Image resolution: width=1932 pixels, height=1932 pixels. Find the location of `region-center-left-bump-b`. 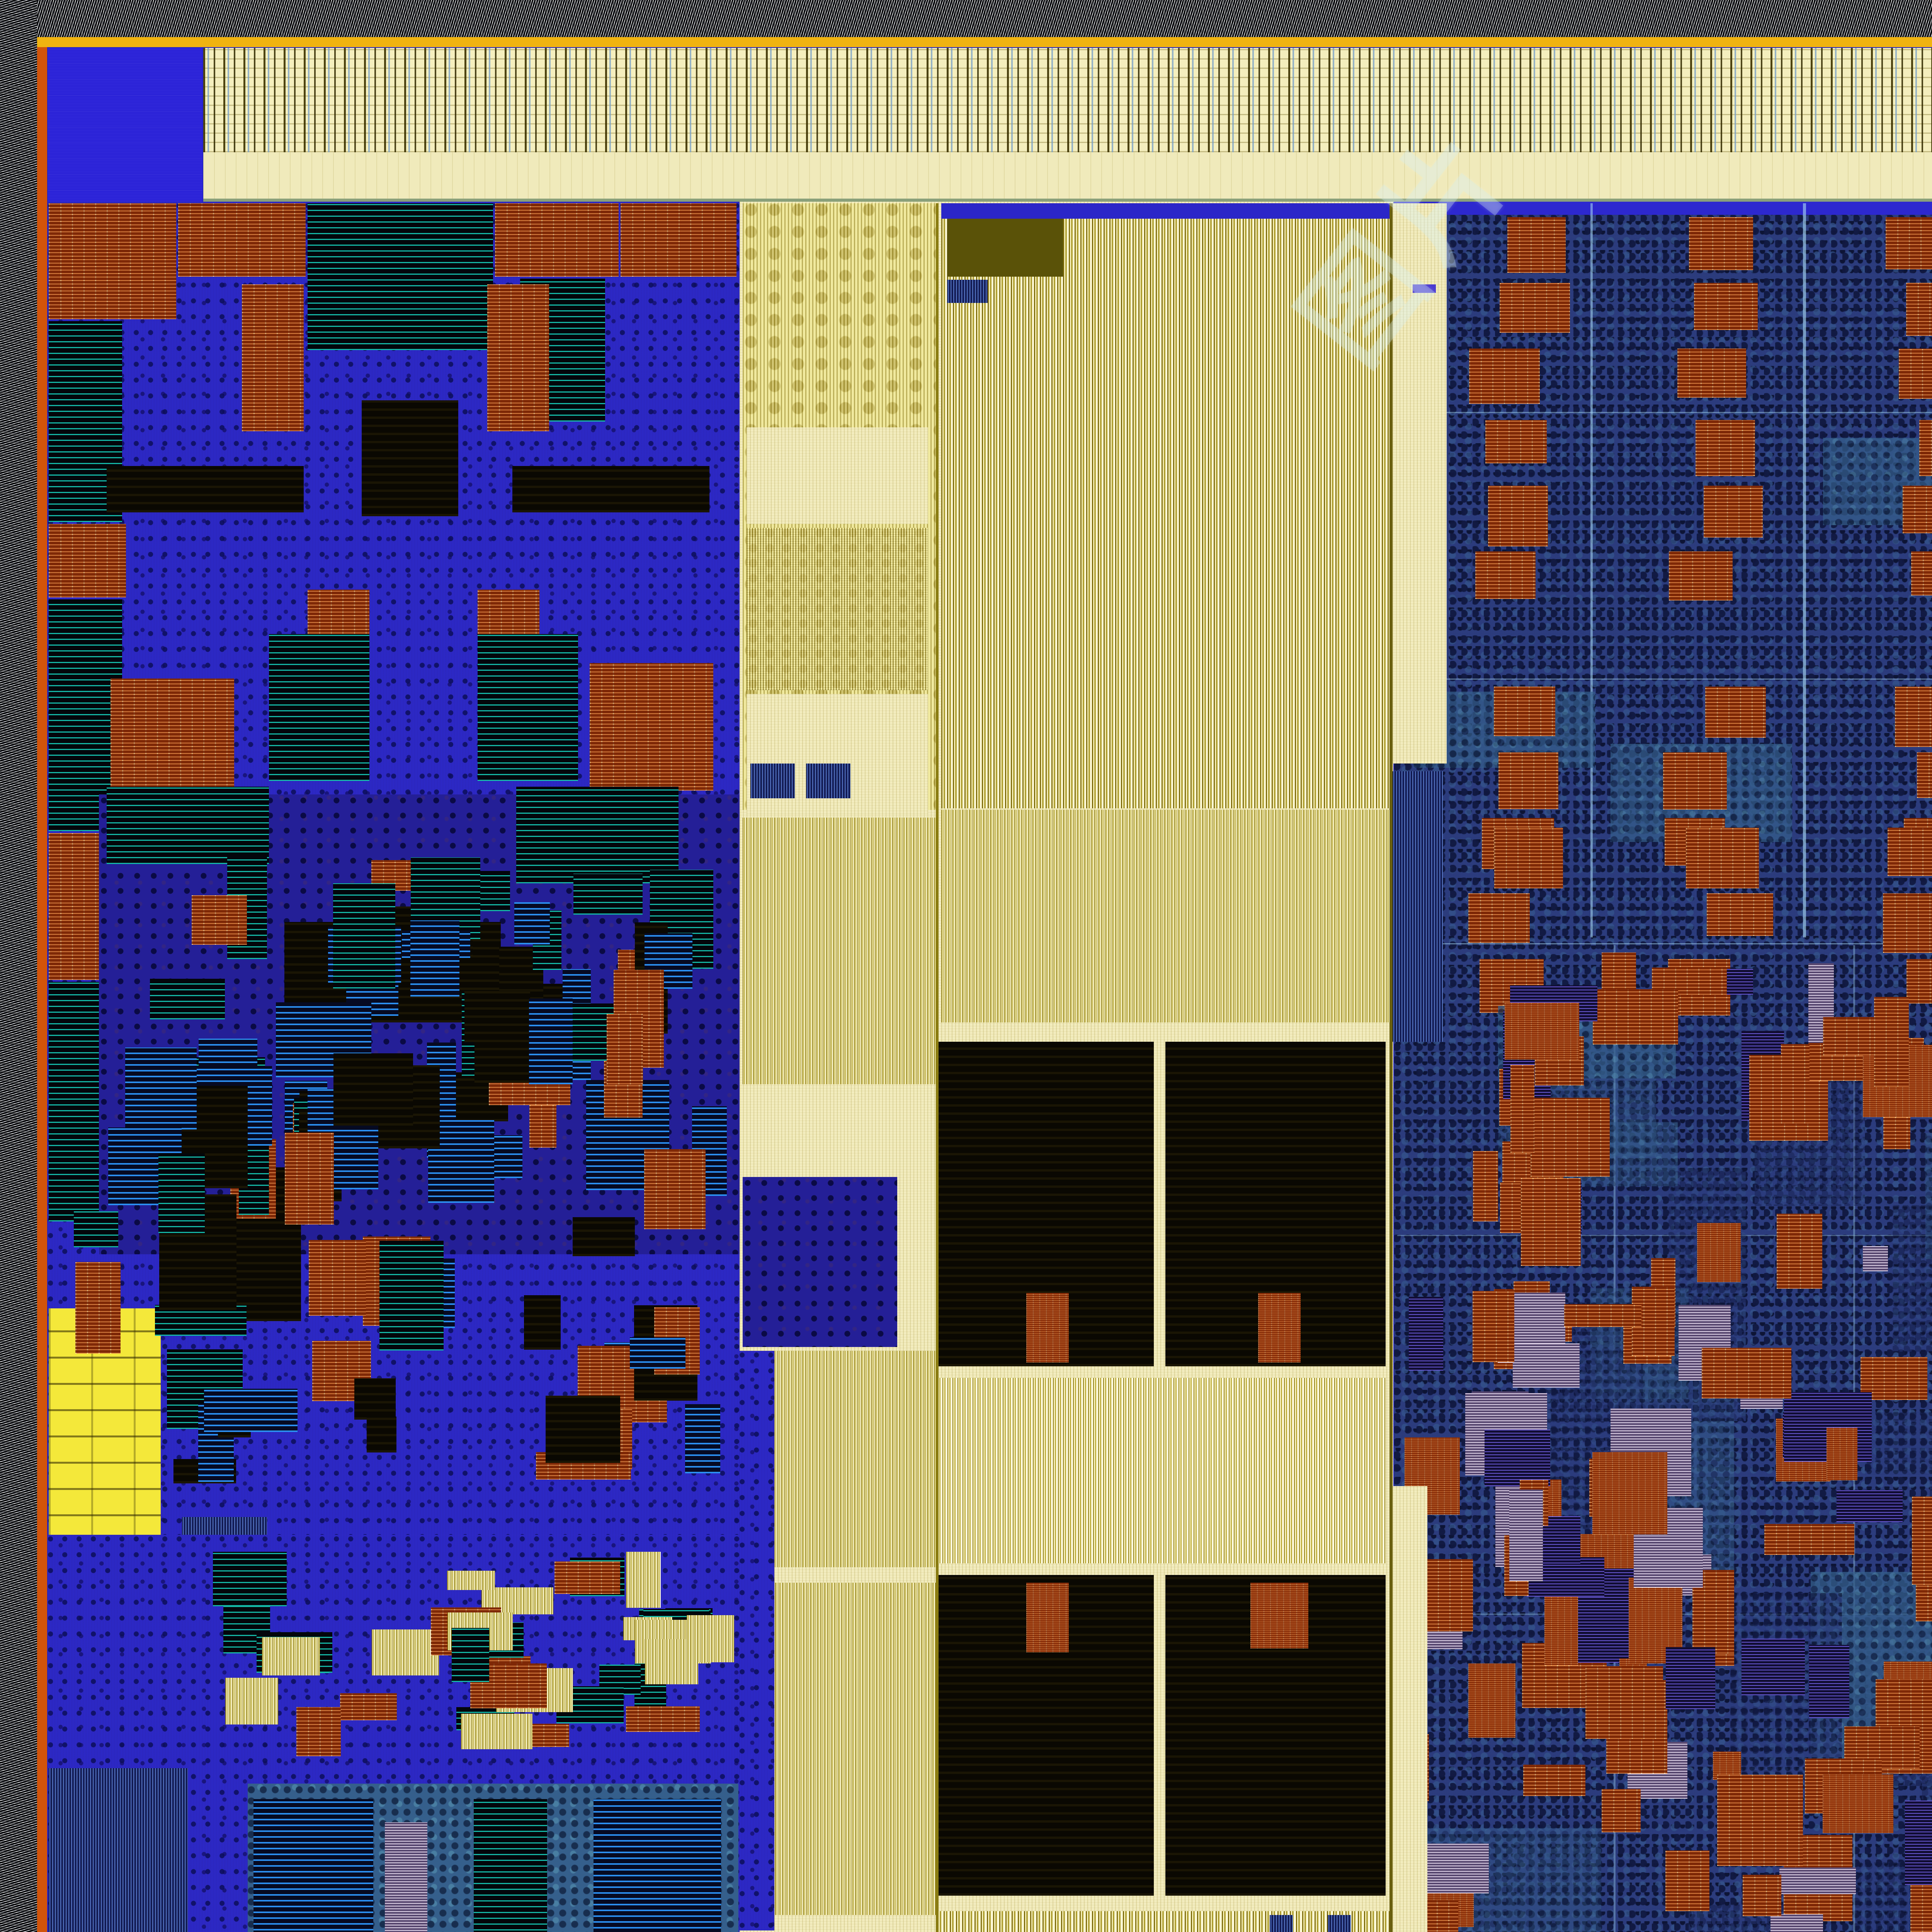

region-center-left-bump-b is located at coordinates (828, 781).